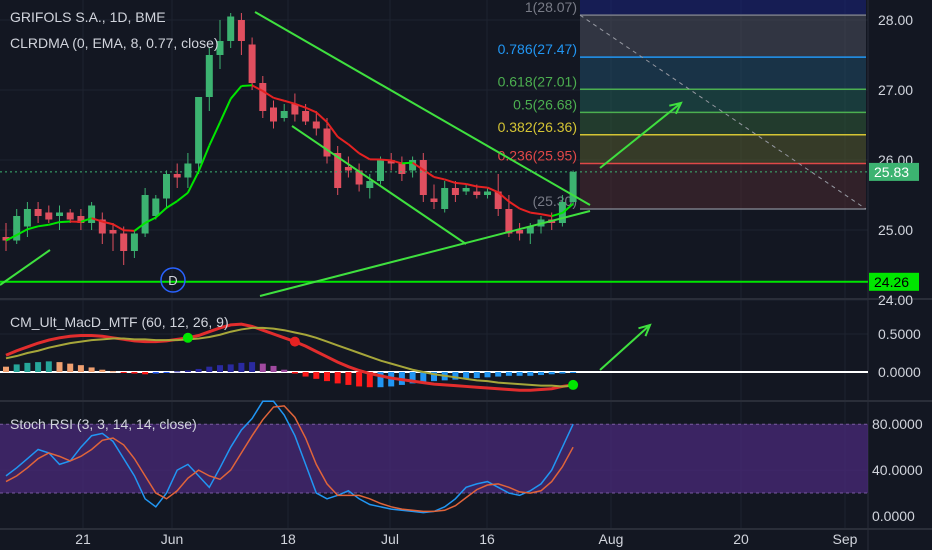 The height and width of the screenshot is (550, 932). Describe the element at coordinates (537, 49) in the screenshot. I see `fib-level-label: 0.786(27.47)` at that location.